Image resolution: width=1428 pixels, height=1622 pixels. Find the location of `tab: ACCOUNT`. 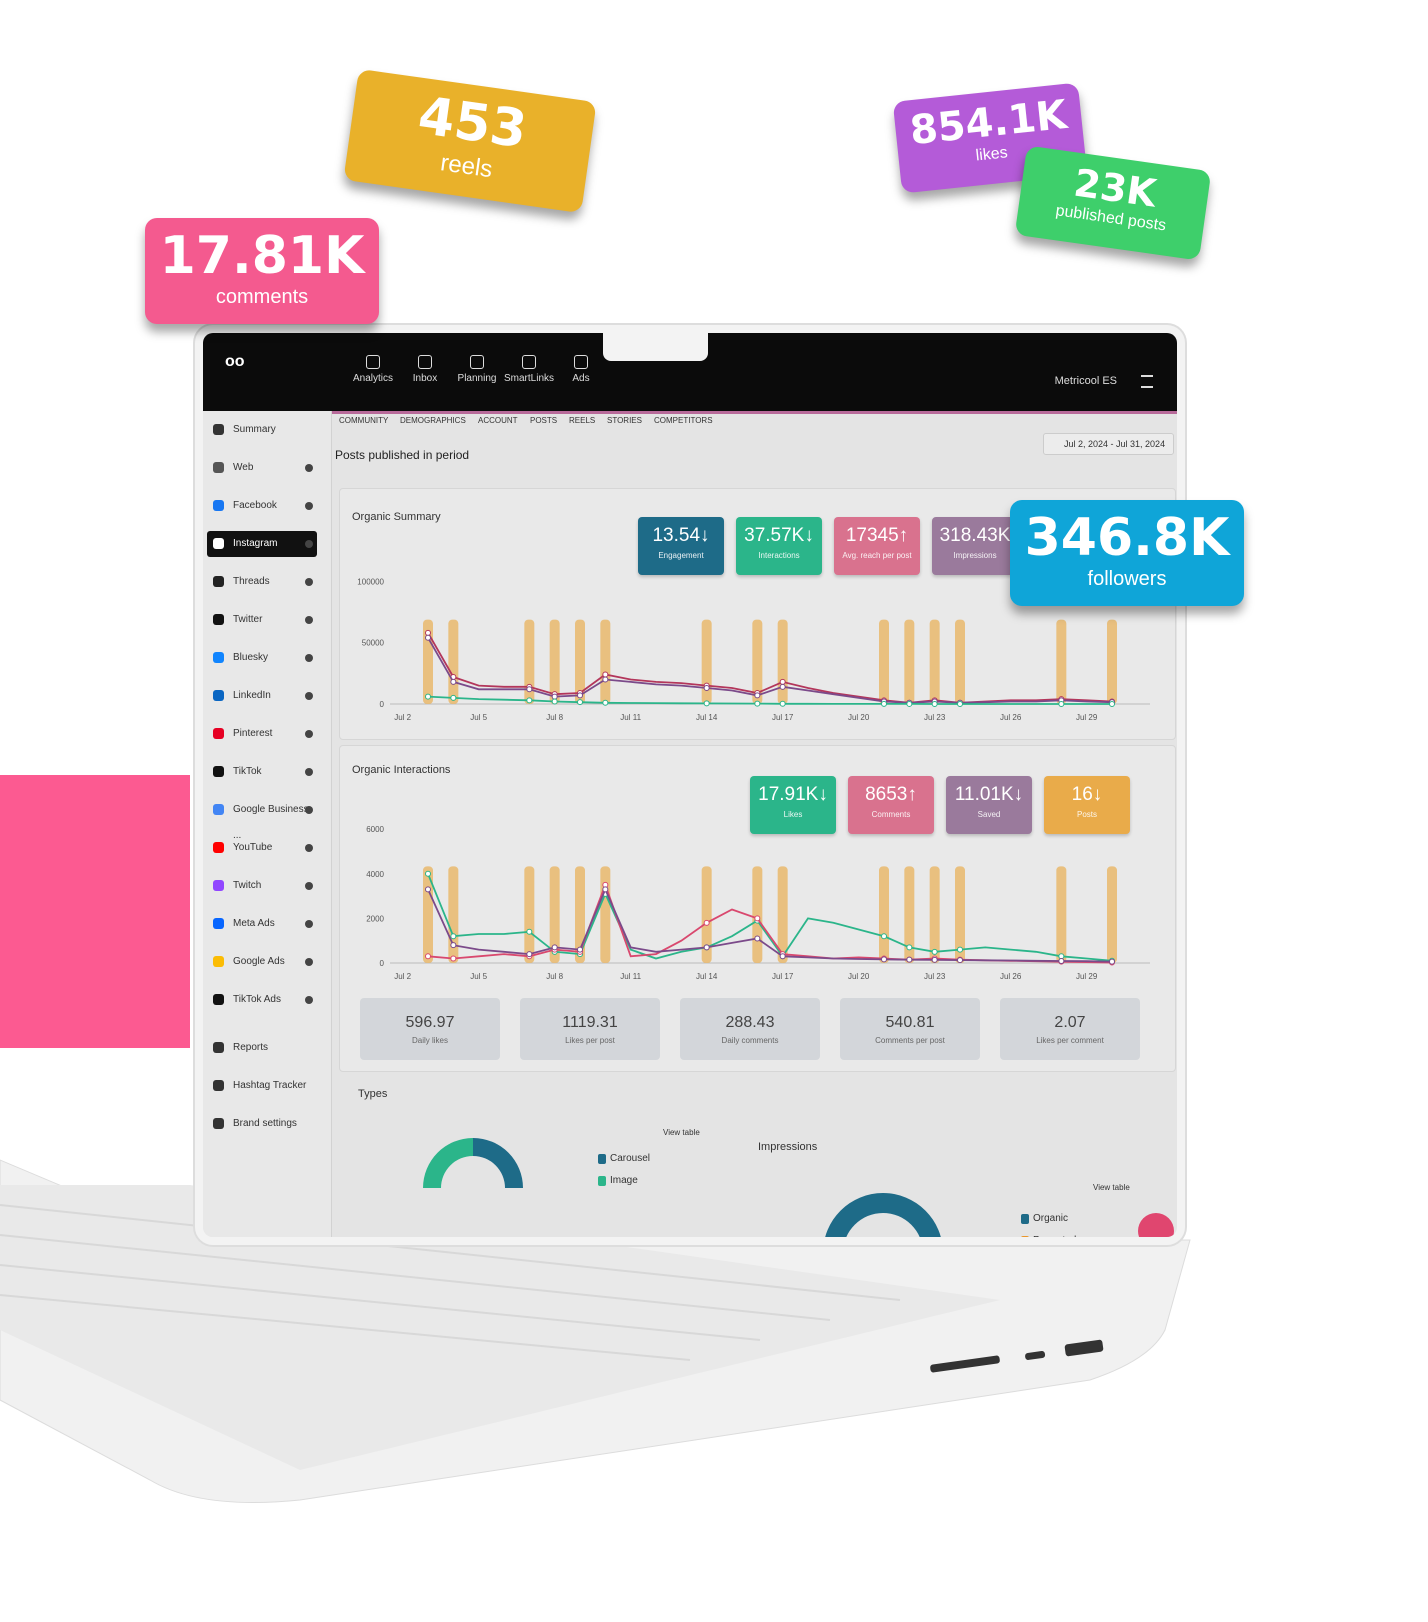

tab: ACCOUNT is located at coordinates (498, 420).